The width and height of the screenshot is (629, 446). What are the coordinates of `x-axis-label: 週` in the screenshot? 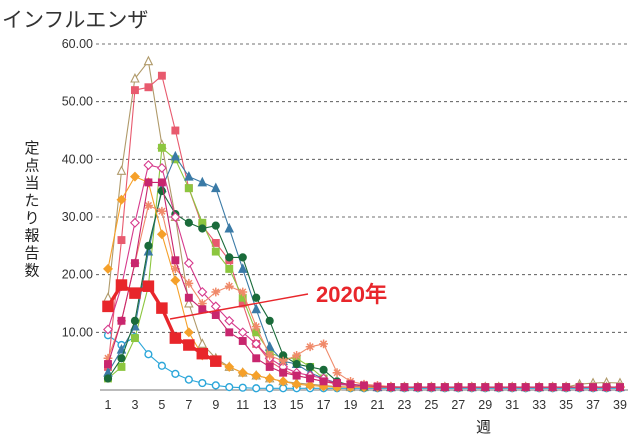 It's located at (483, 427).